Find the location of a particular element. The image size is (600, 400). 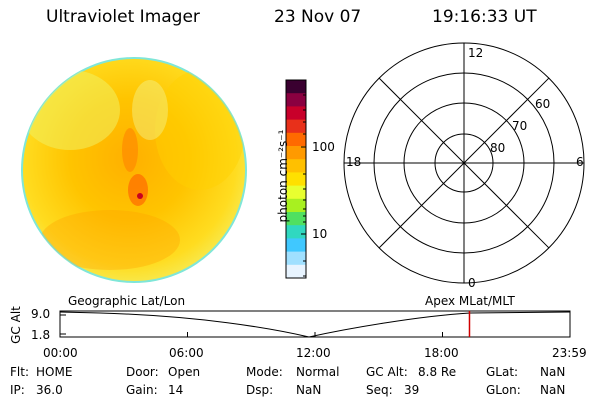

ip-label: IP: is located at coordinates (17, 390).